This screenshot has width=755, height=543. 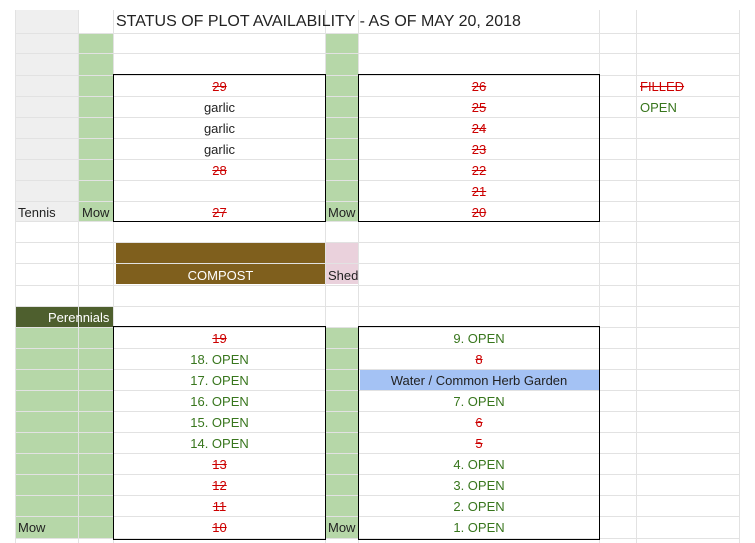 I want to click on mow-area-bottom-mid, so click(x=342, y=433).